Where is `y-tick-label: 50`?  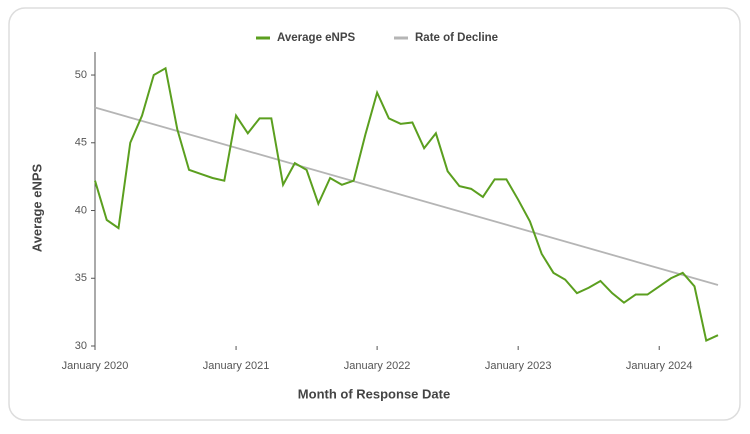
y-tick-label: 50 is located at coordinates (81, 75).